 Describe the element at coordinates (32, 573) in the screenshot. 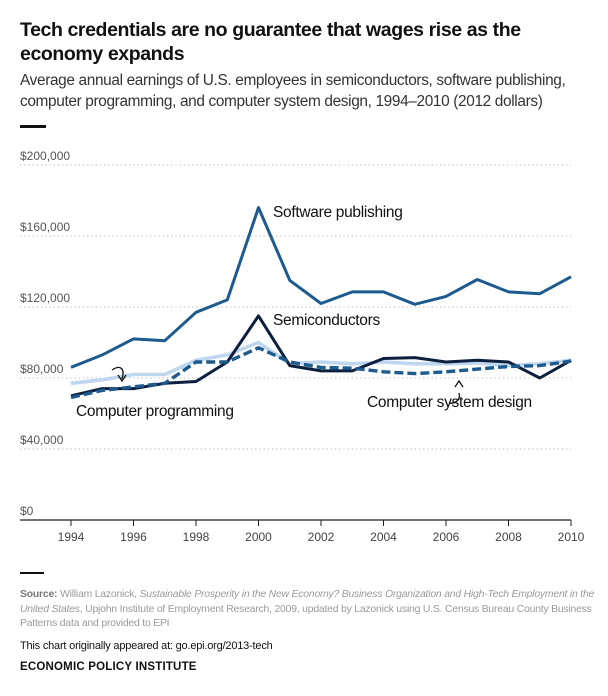

I see `source-divider` at that location.